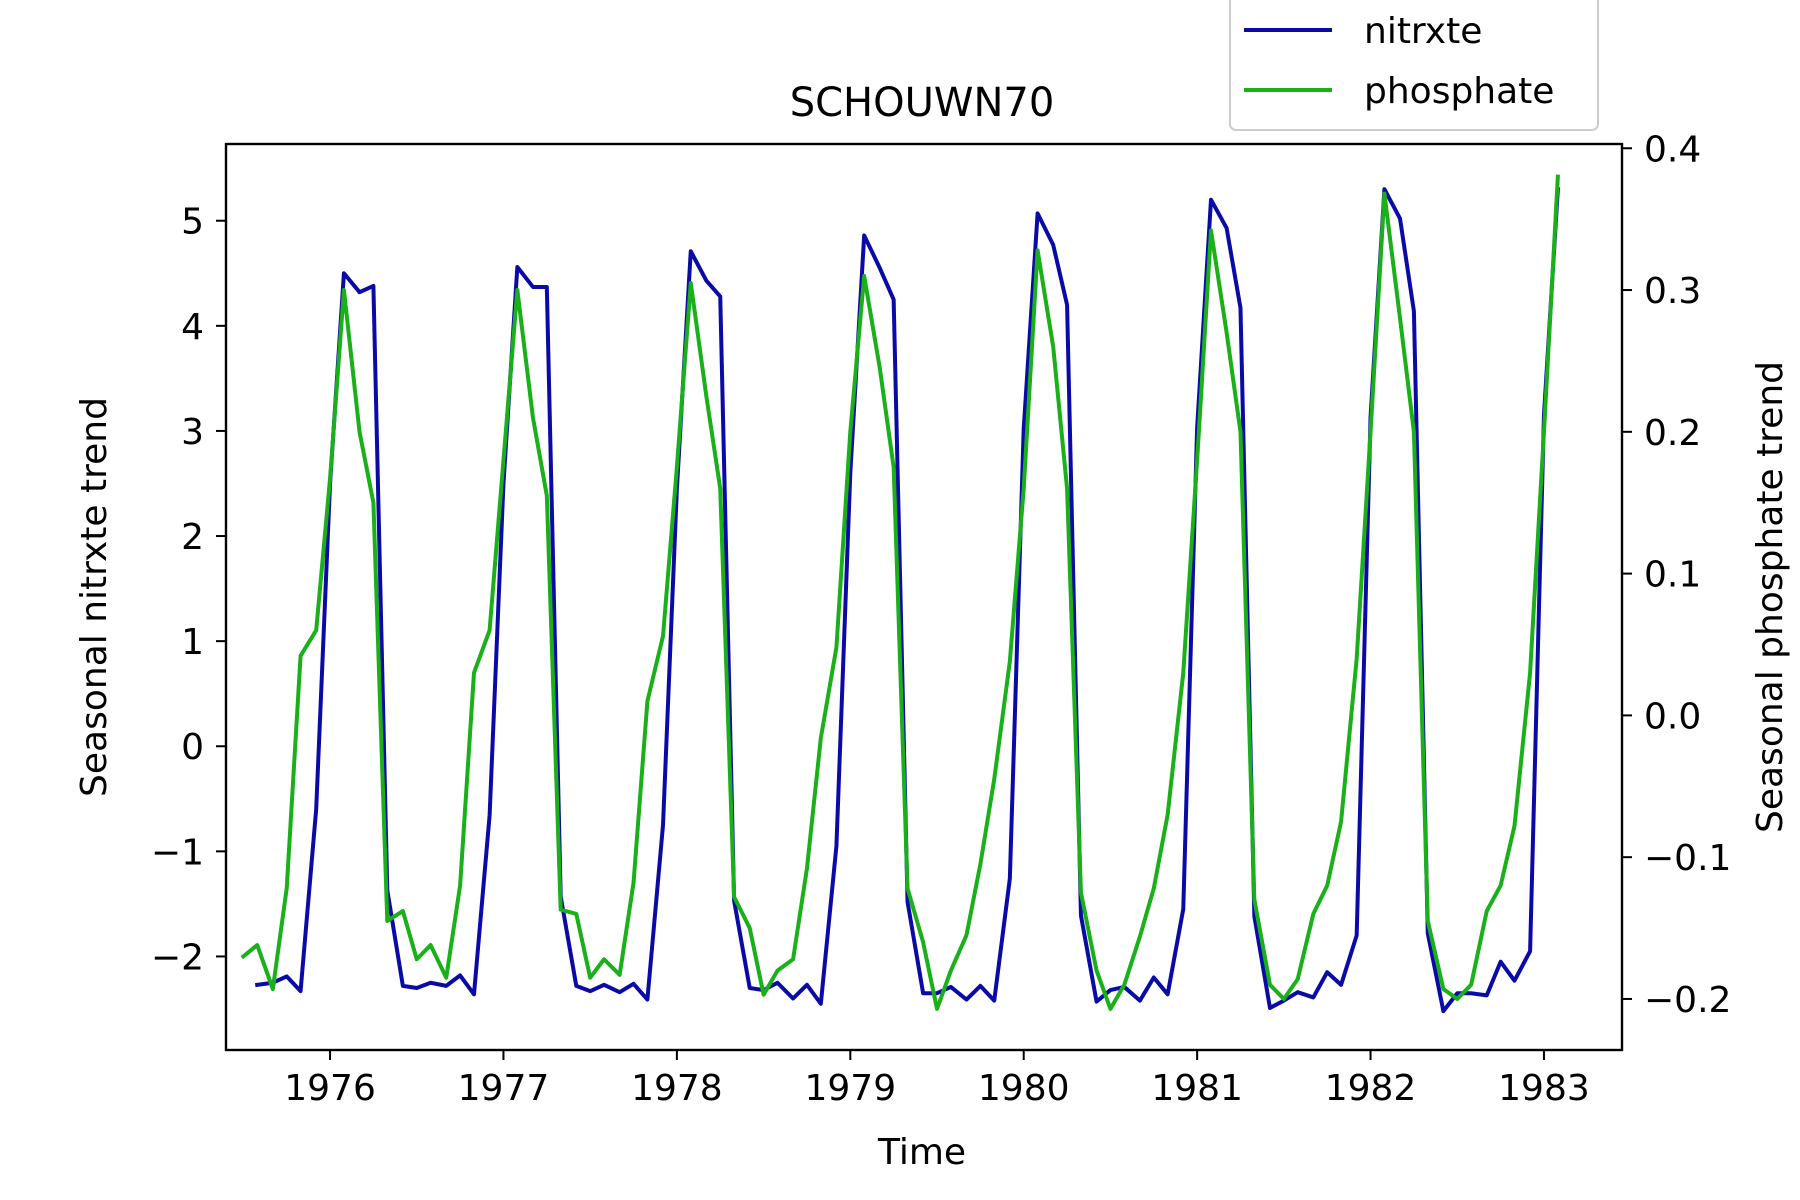  What do you see at coordinates (192, 327) in the screenshot?
I see `y-left-tick-label: 4` at bounding box center [192, 327].